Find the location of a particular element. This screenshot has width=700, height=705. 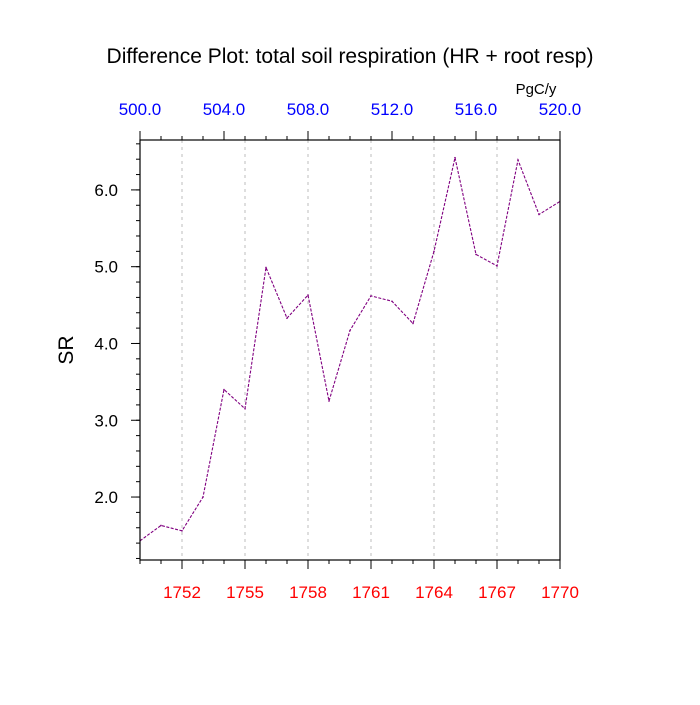

x-bottom-tick-label: 1764 is located at coordinates (434, 592).